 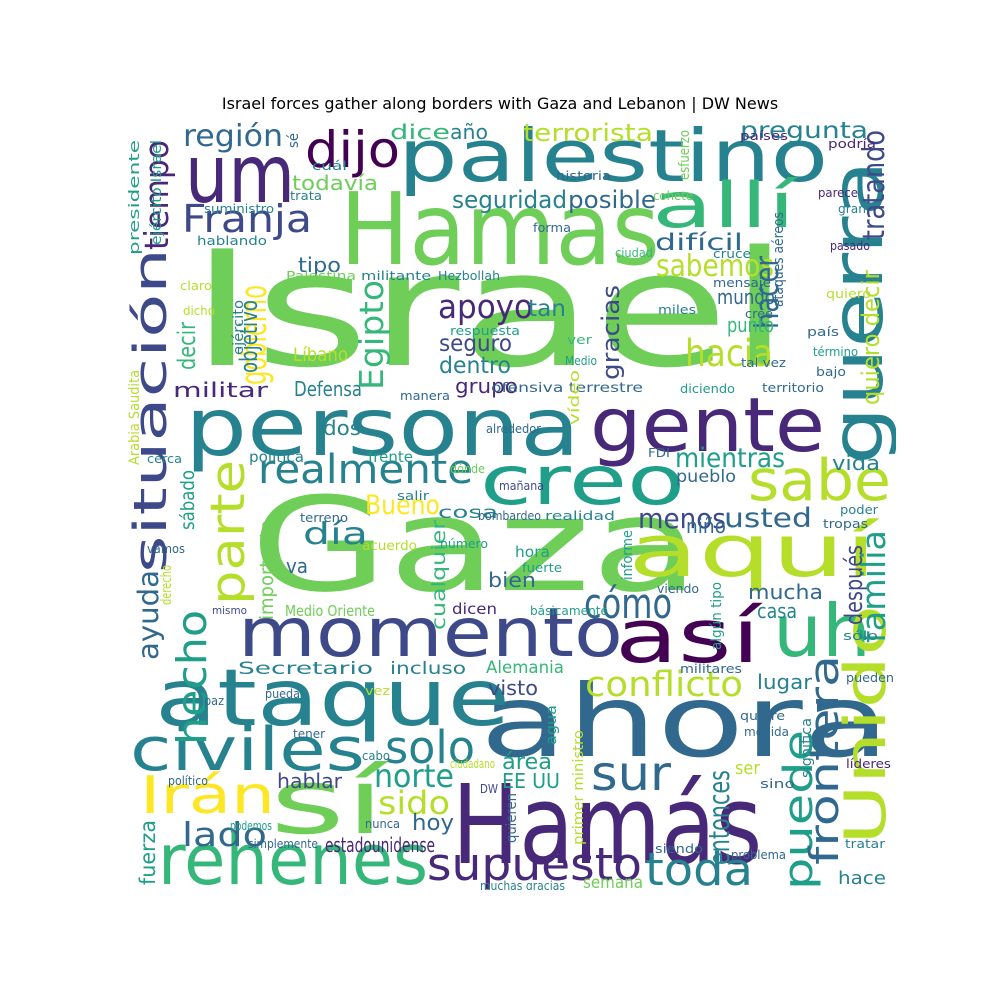 I want to click on word-visto: visto, so click(x=513, y=688).